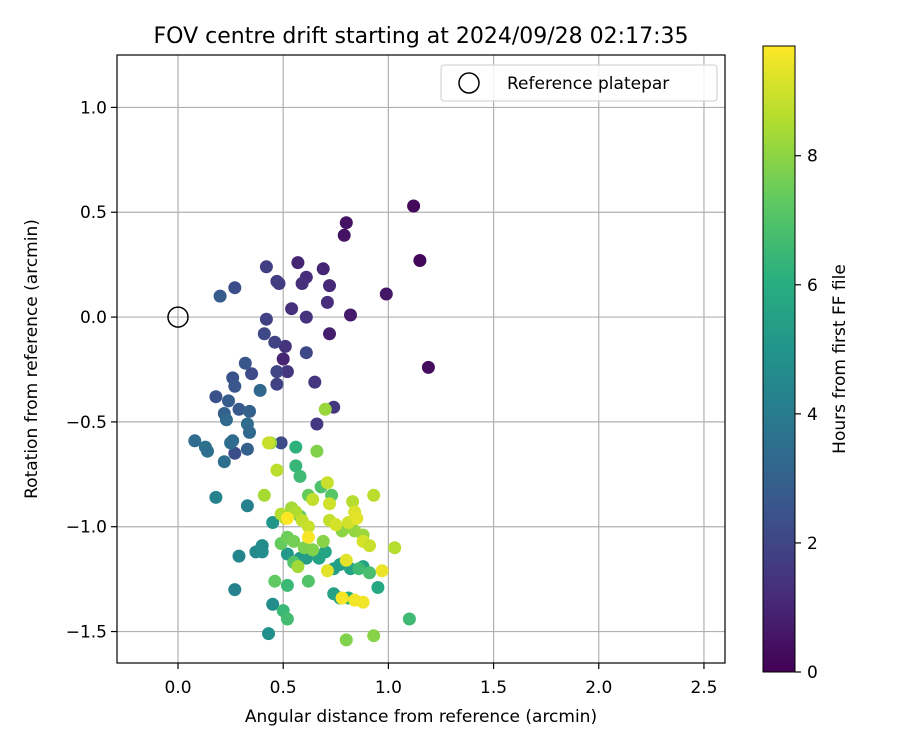  What do you see at coordinates (93, 318) in the screenshot?
I see `y-tick-label: 0.0` at bounding box center [93, 318].